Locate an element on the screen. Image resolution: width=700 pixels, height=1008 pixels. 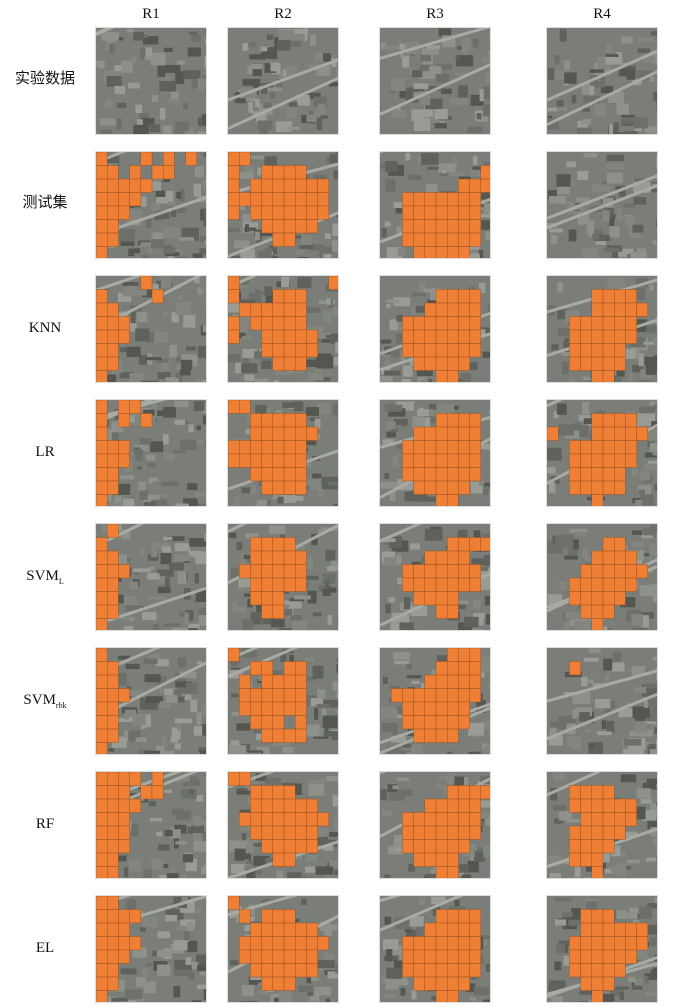
image-tile is located at coordinates (151, 205).